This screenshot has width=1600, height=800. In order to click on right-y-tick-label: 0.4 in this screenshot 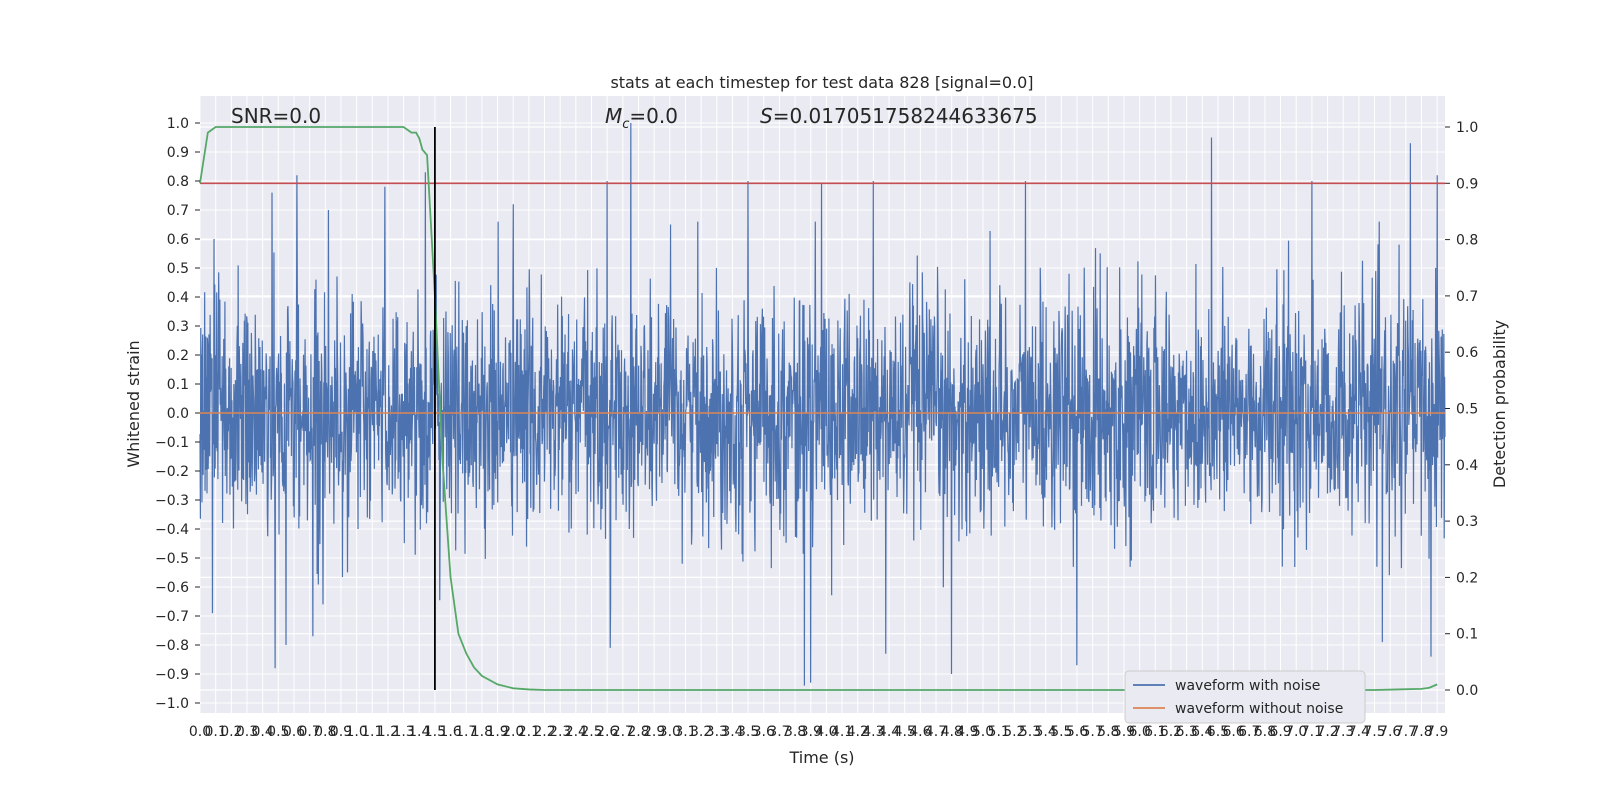, I will do `click(1467, 466)`.